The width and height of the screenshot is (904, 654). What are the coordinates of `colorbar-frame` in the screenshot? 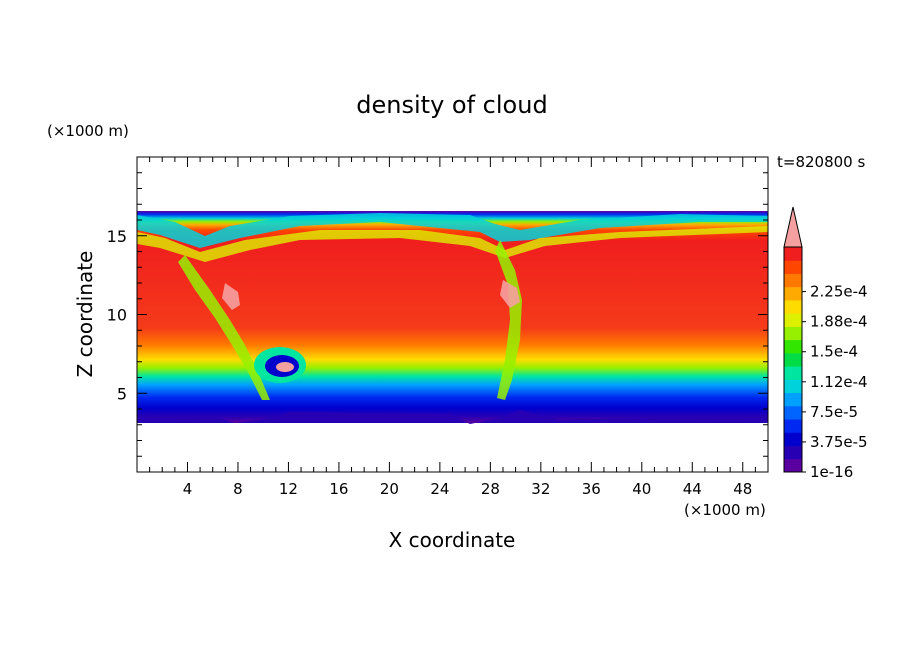 It's located at (793, 359).